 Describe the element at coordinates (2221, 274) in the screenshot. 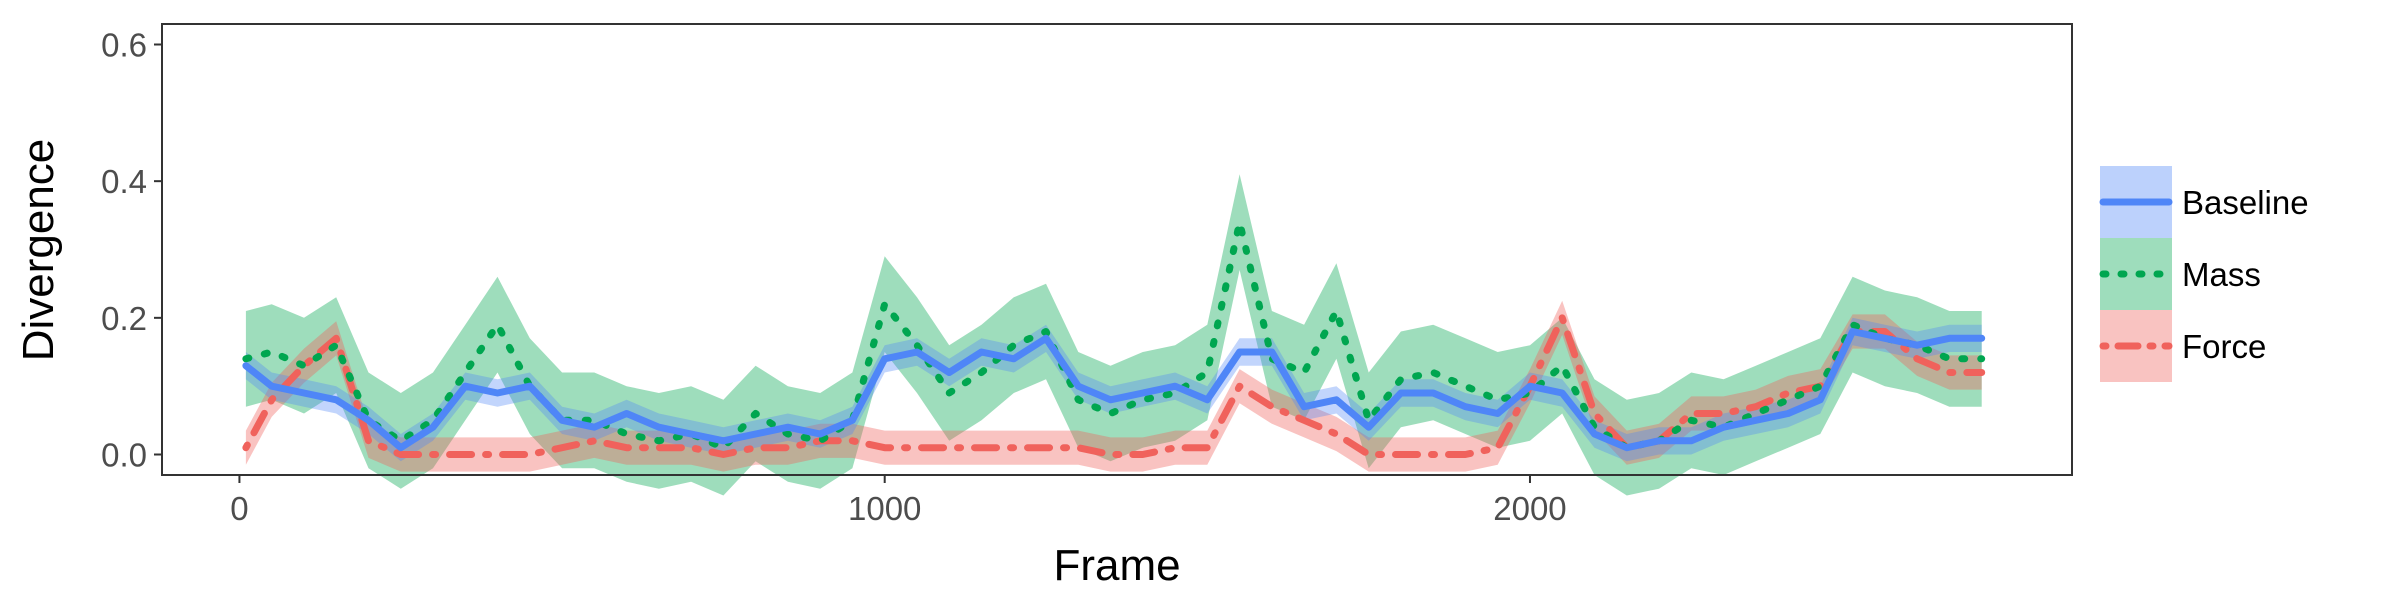

I see `legend-label-mass: Mass` at that location.